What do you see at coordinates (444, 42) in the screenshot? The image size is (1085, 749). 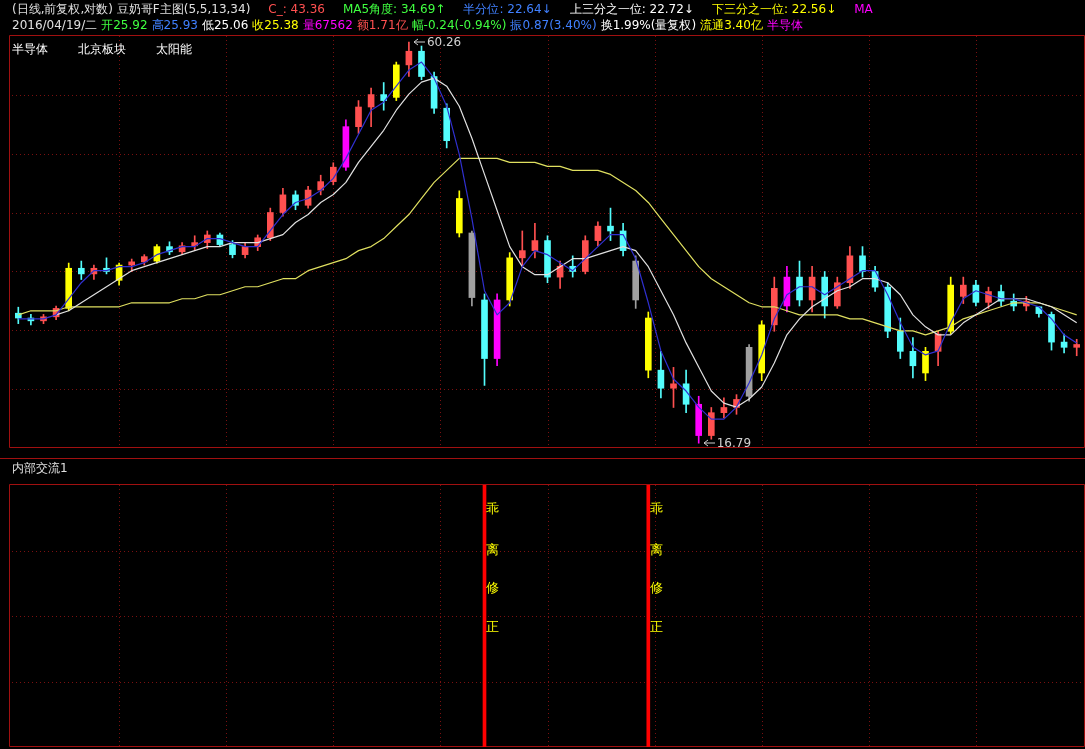 I see `annotation: 60.26` at bounding box center [444, 42].